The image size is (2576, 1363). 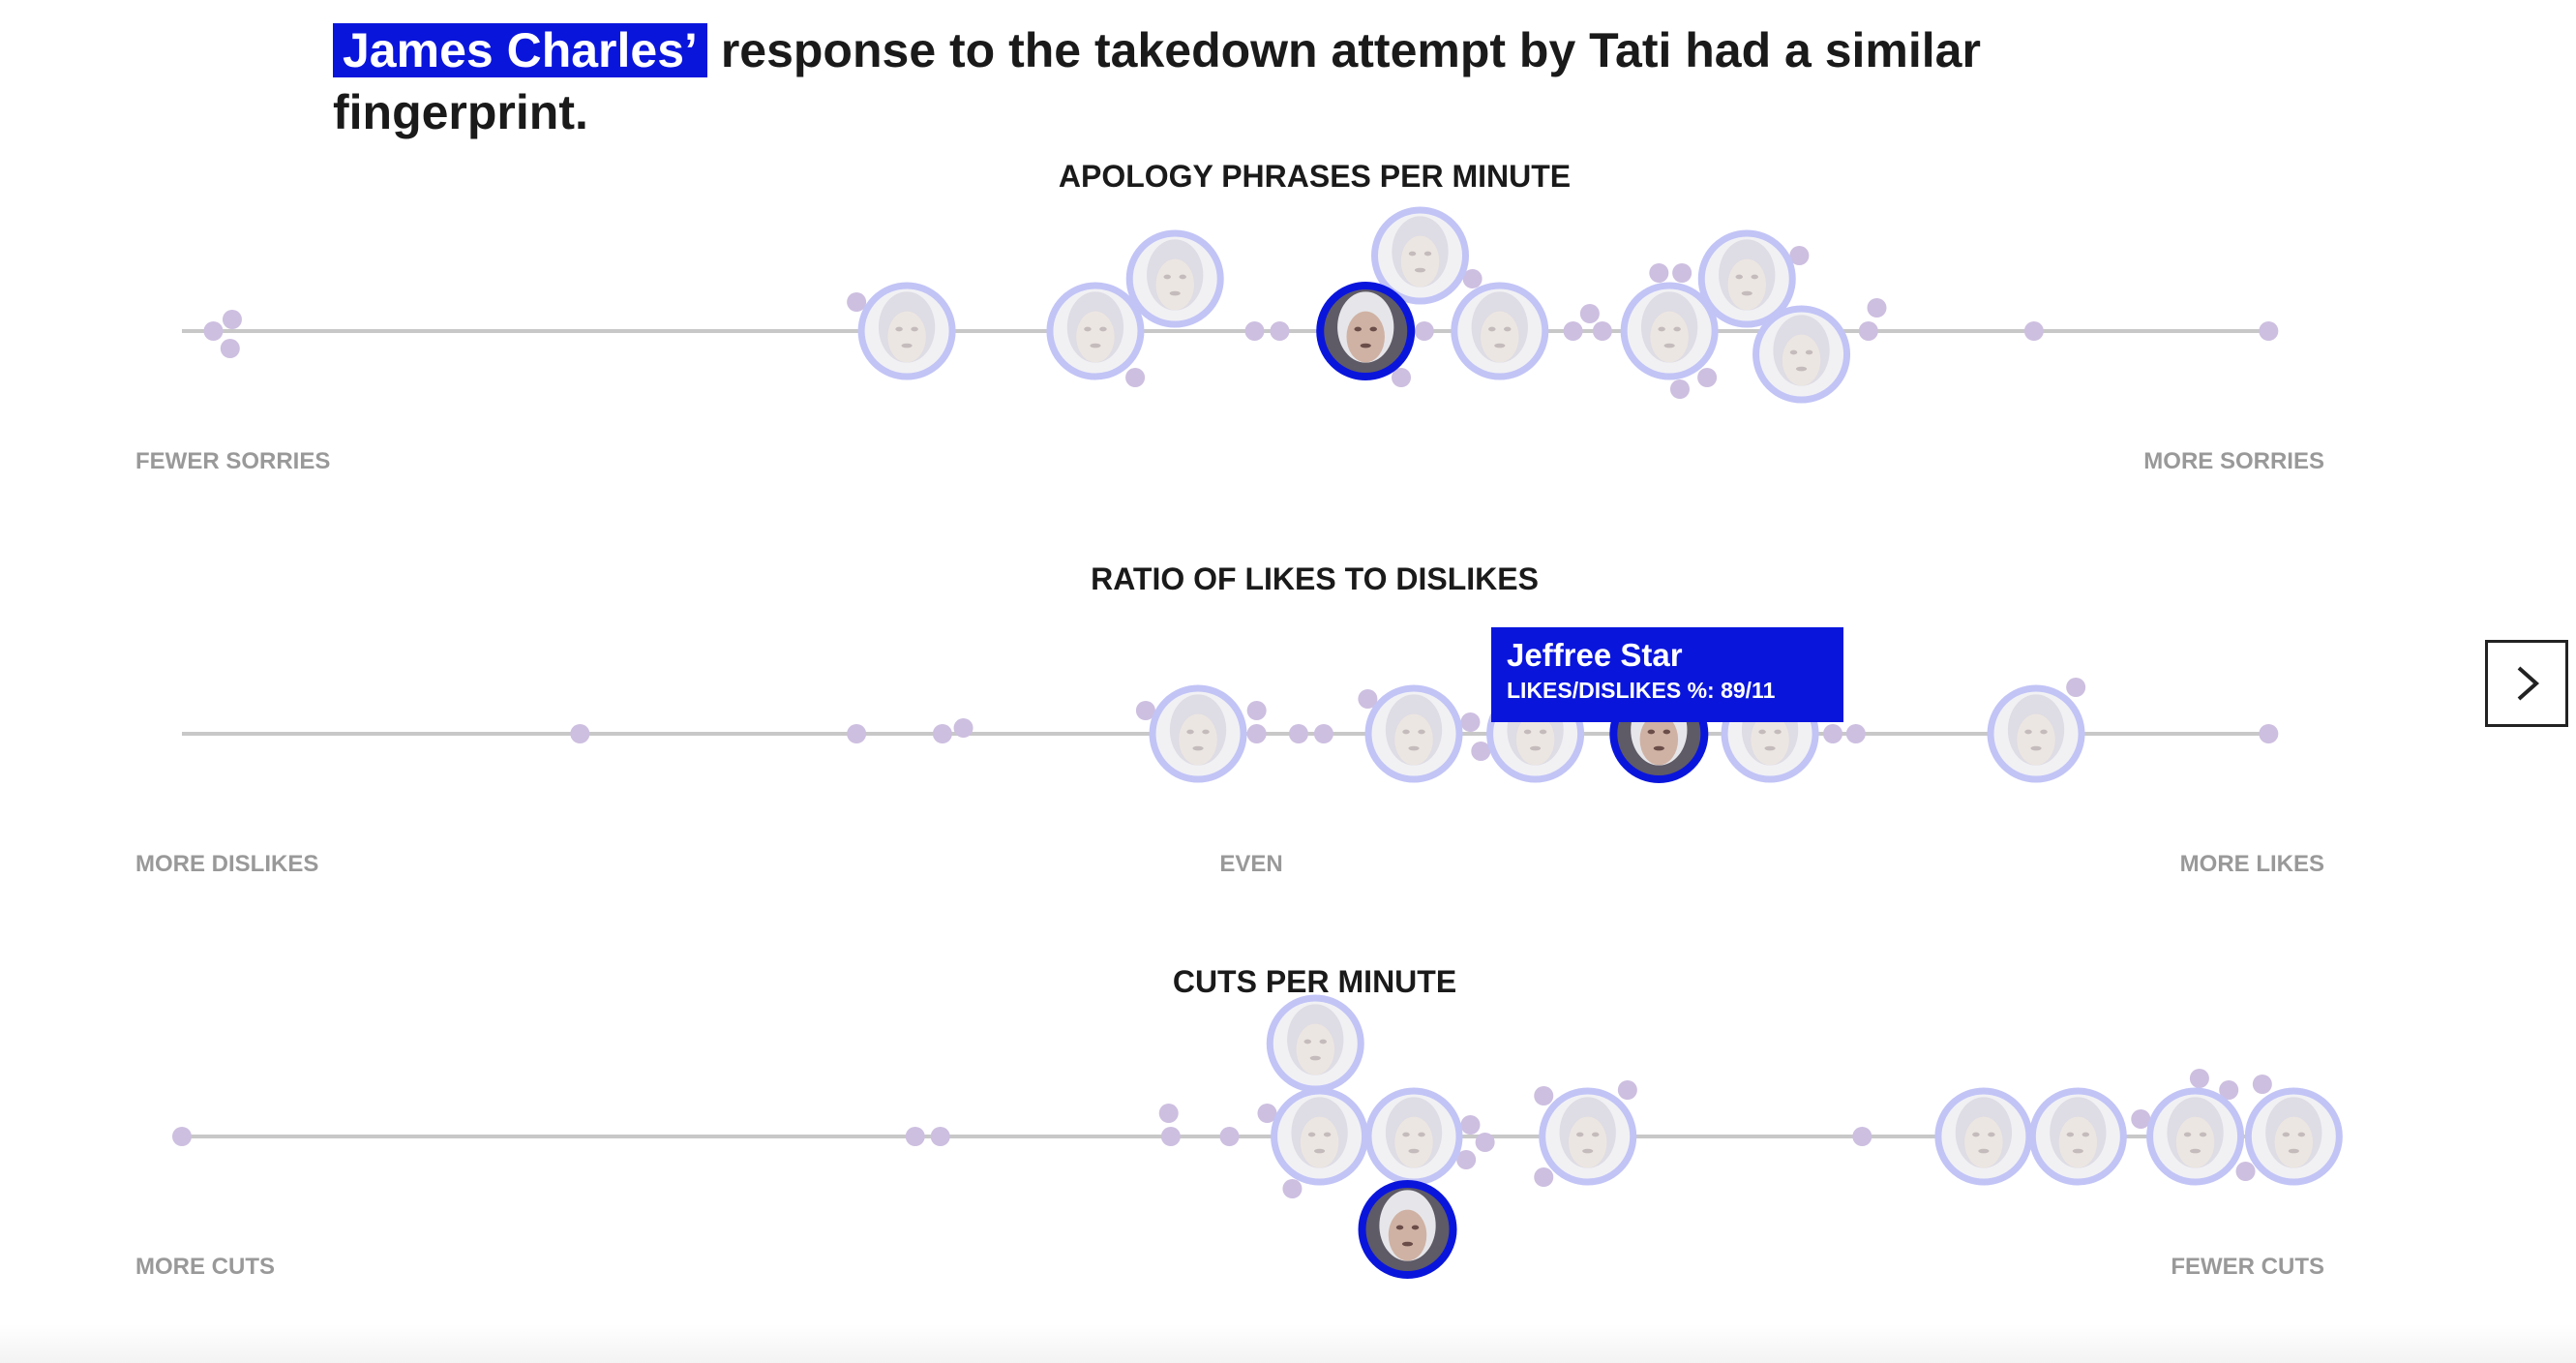 What do you see at coordinates (2247, 1267) in the screenshot?
I see `axis-label-right: FEWER CUTS` at bounding box center [2247, 1267].